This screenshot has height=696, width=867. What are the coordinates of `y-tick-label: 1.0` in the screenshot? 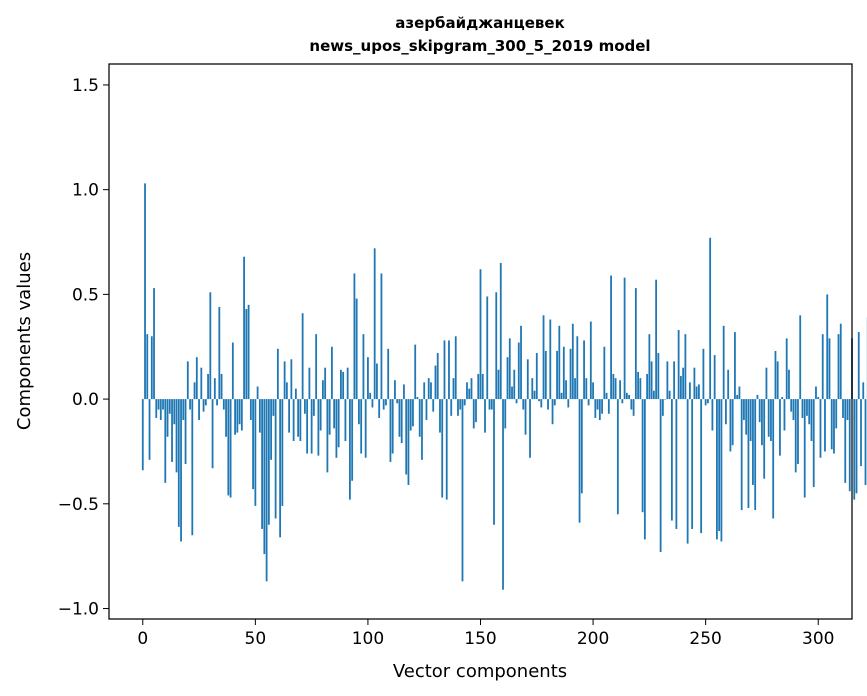 It's located at (85, 191).